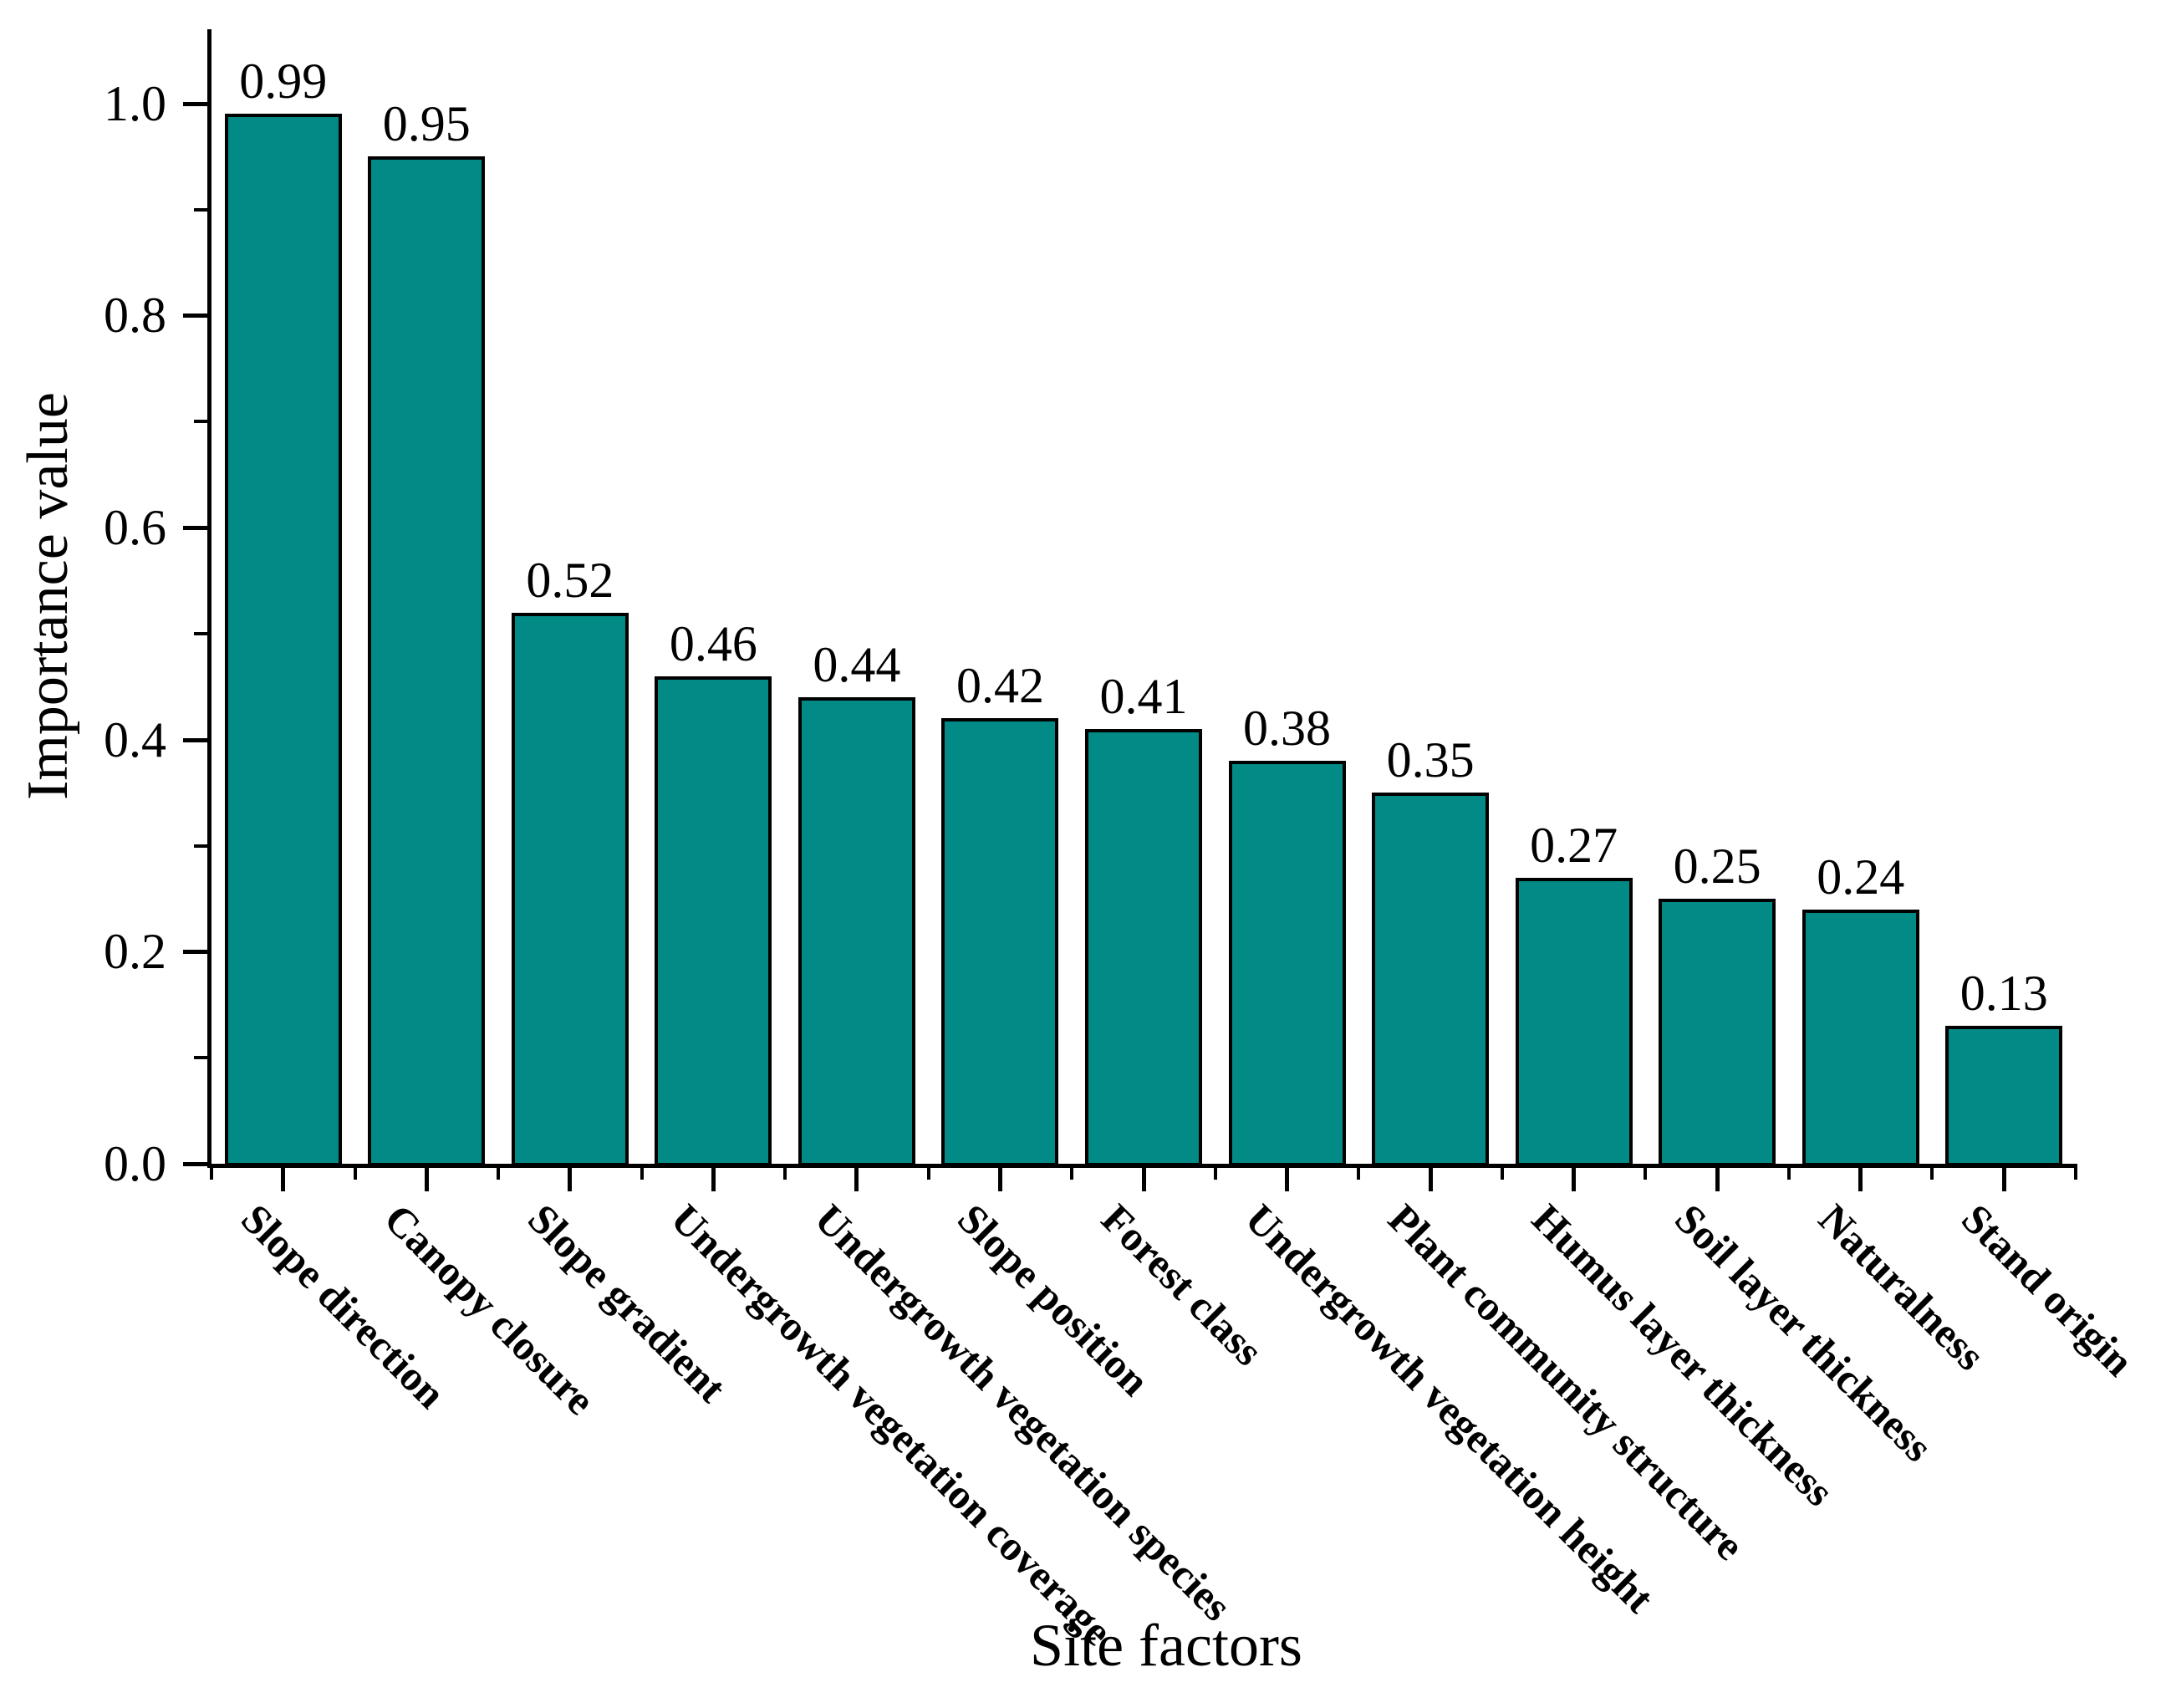 This screenshot has width=2171, height=1708. Describe the element at coordinates (857, 664) in the screenshot. I see `bar-value-label: 0.44` at that location.